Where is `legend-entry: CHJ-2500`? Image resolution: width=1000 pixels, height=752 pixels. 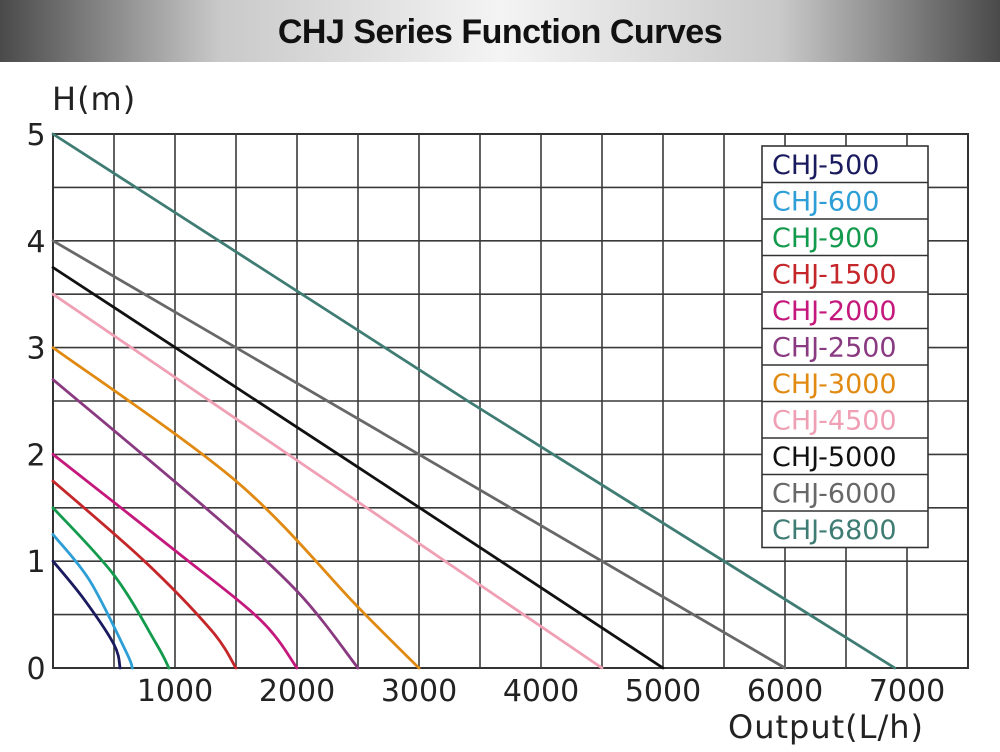
legend-entry: CHJ-2500 is located at coordinates (834, 348).